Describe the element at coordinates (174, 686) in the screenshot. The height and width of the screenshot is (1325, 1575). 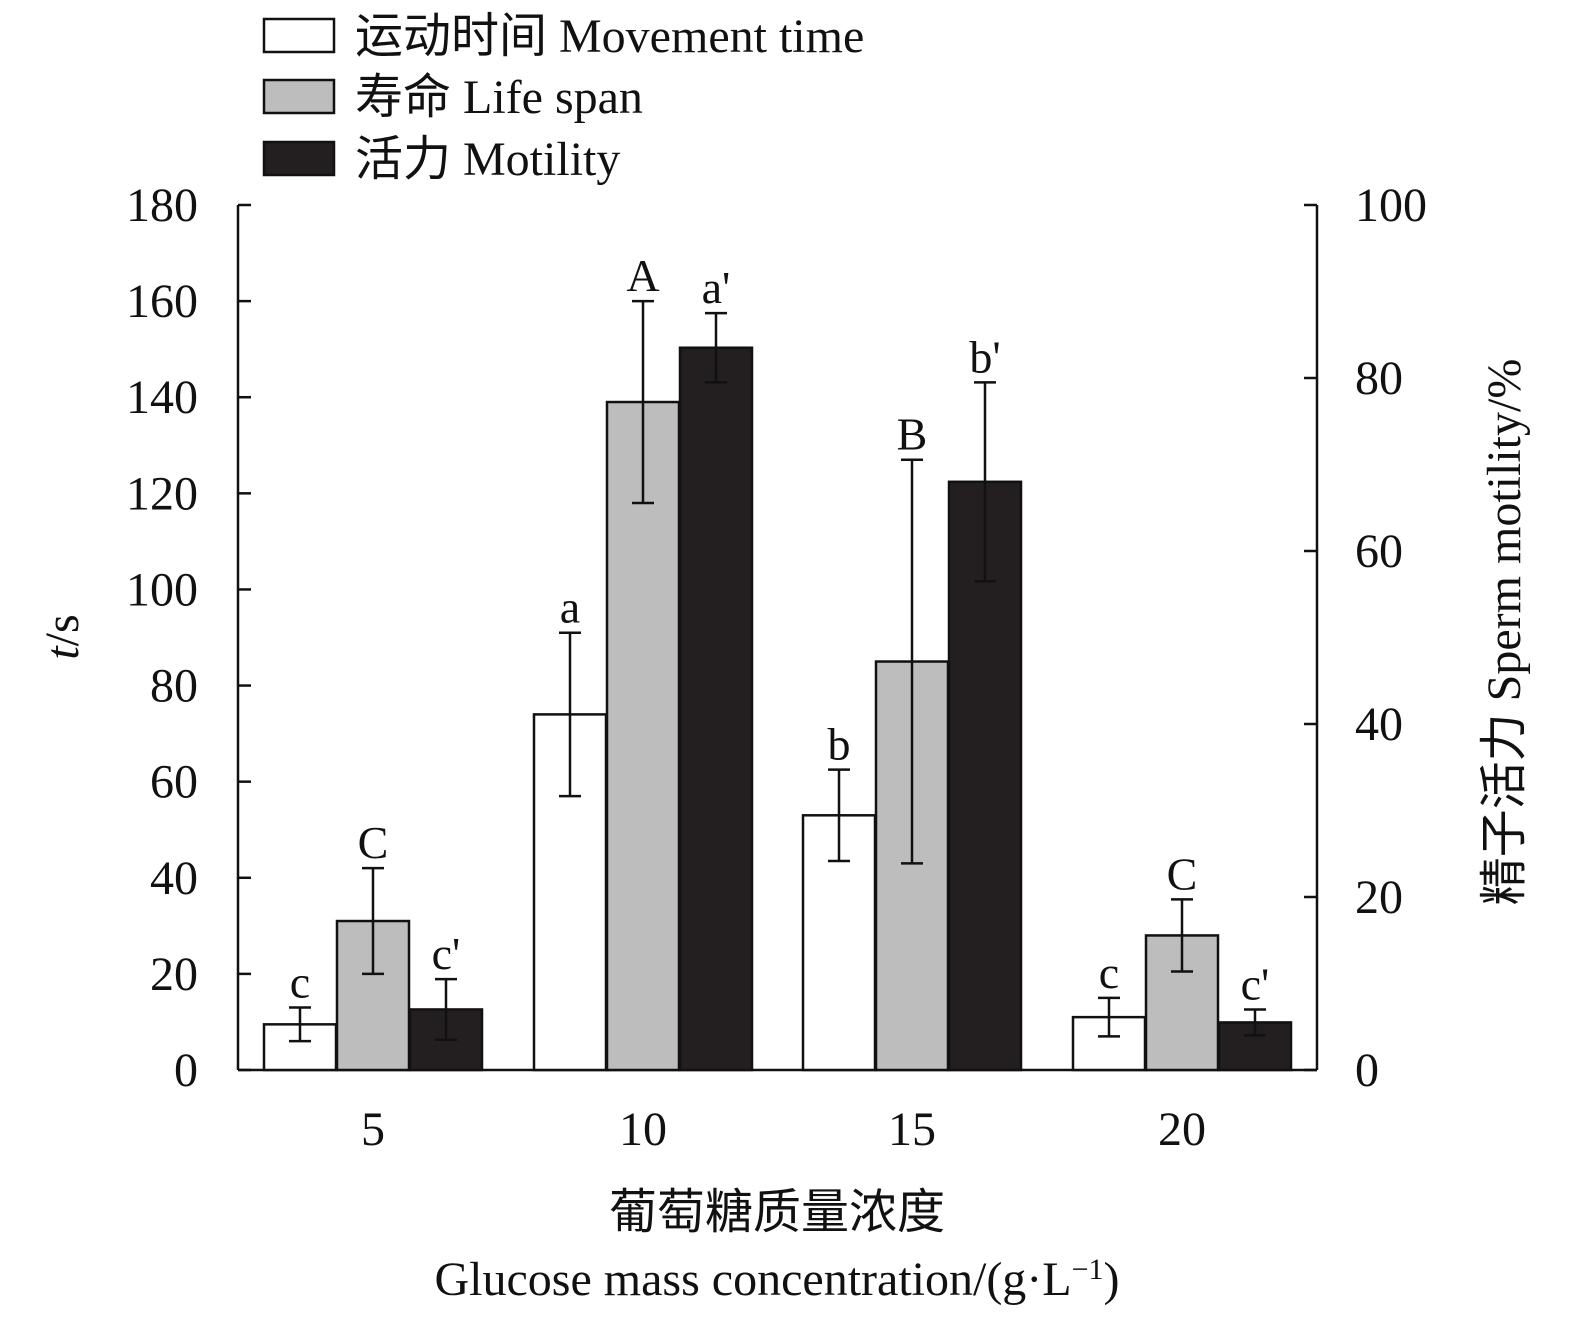
I see `left-y-tick-label: 80` at that location.